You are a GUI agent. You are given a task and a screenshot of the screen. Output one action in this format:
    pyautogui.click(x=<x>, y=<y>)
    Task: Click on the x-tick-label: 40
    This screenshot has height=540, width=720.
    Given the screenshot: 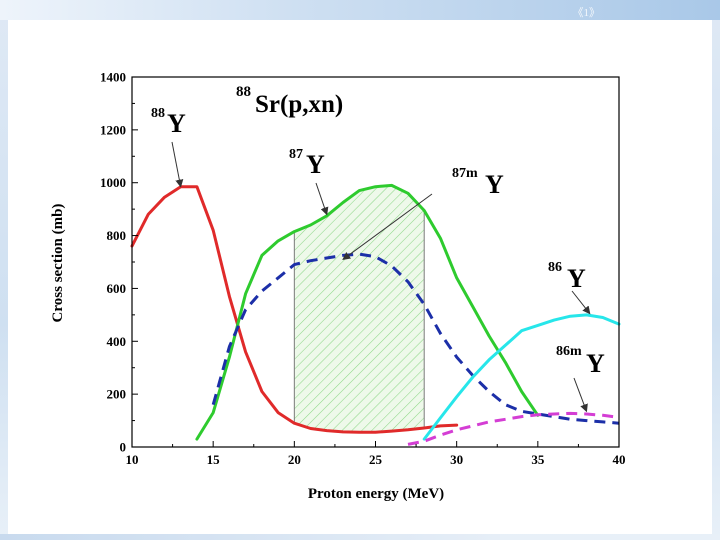 What is the action you would take?
    pyautogui.click(x=619, y=459)
    